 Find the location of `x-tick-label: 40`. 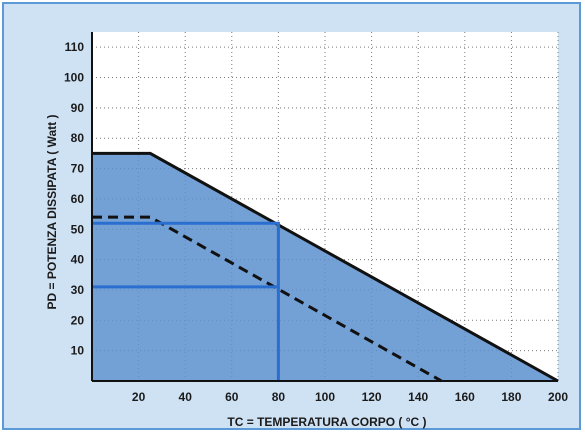

x-tick-label: 40 is located at coordinates (186, 397).